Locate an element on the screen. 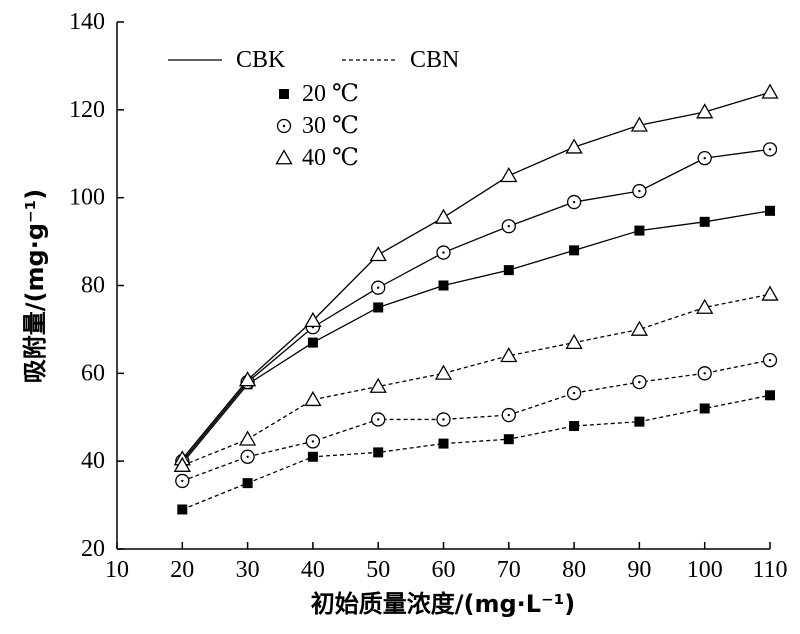 Image resolution: width=800 pixels, height=634 pixels. y-tick-label: 80 is located at coordinates (93, 286).